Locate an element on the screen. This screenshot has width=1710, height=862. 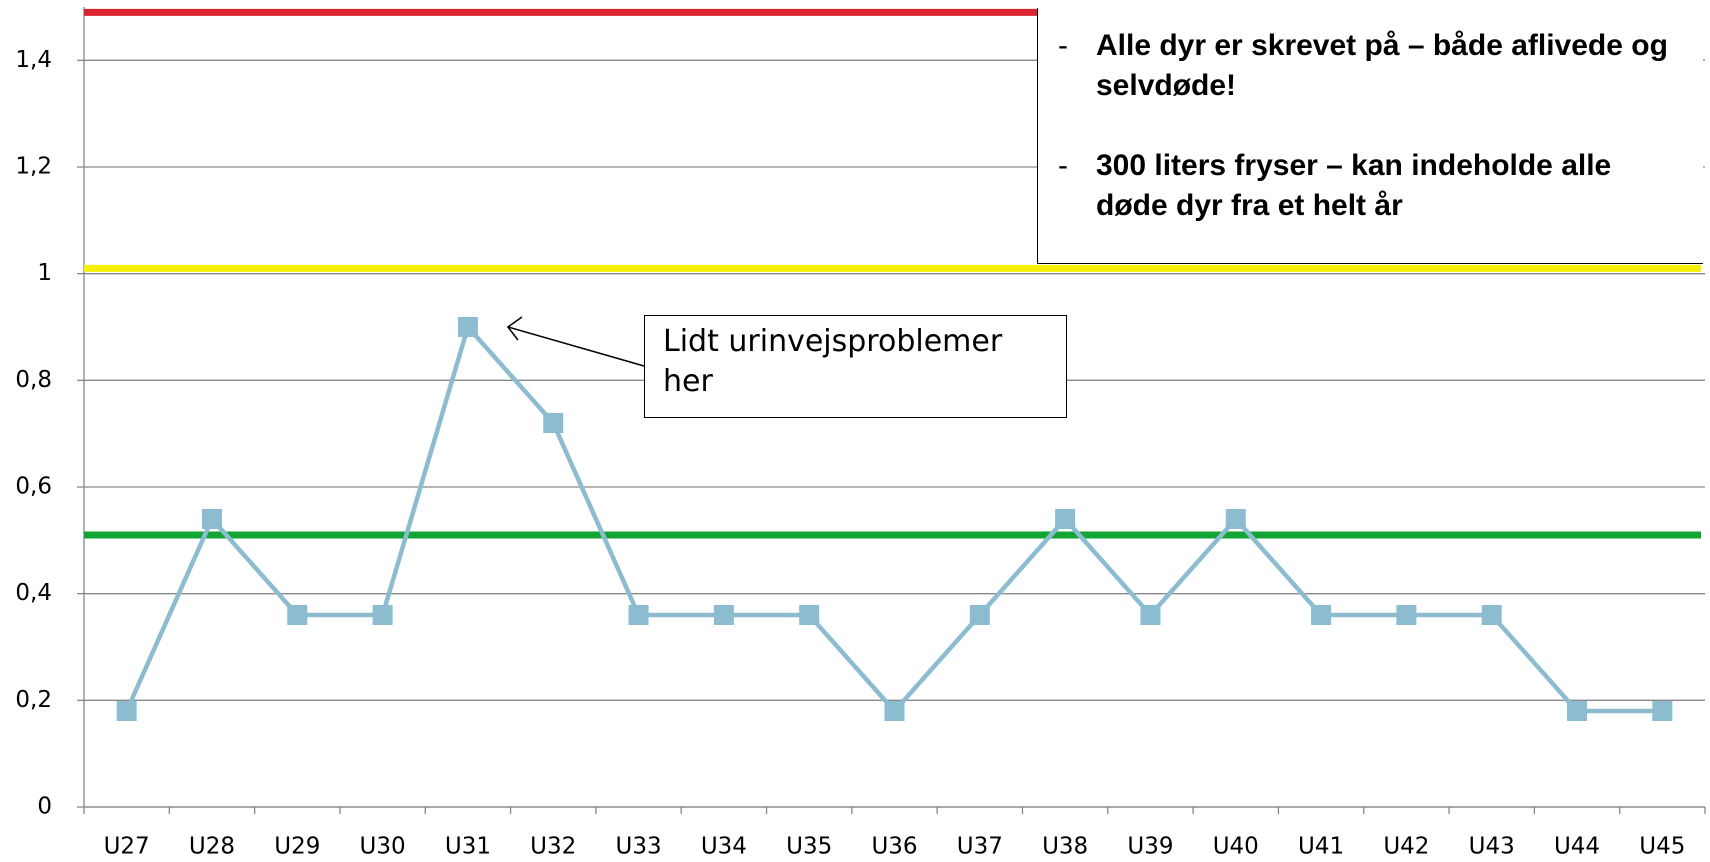
y-tick-label: 0,8 is located at coordinates (33, 380).